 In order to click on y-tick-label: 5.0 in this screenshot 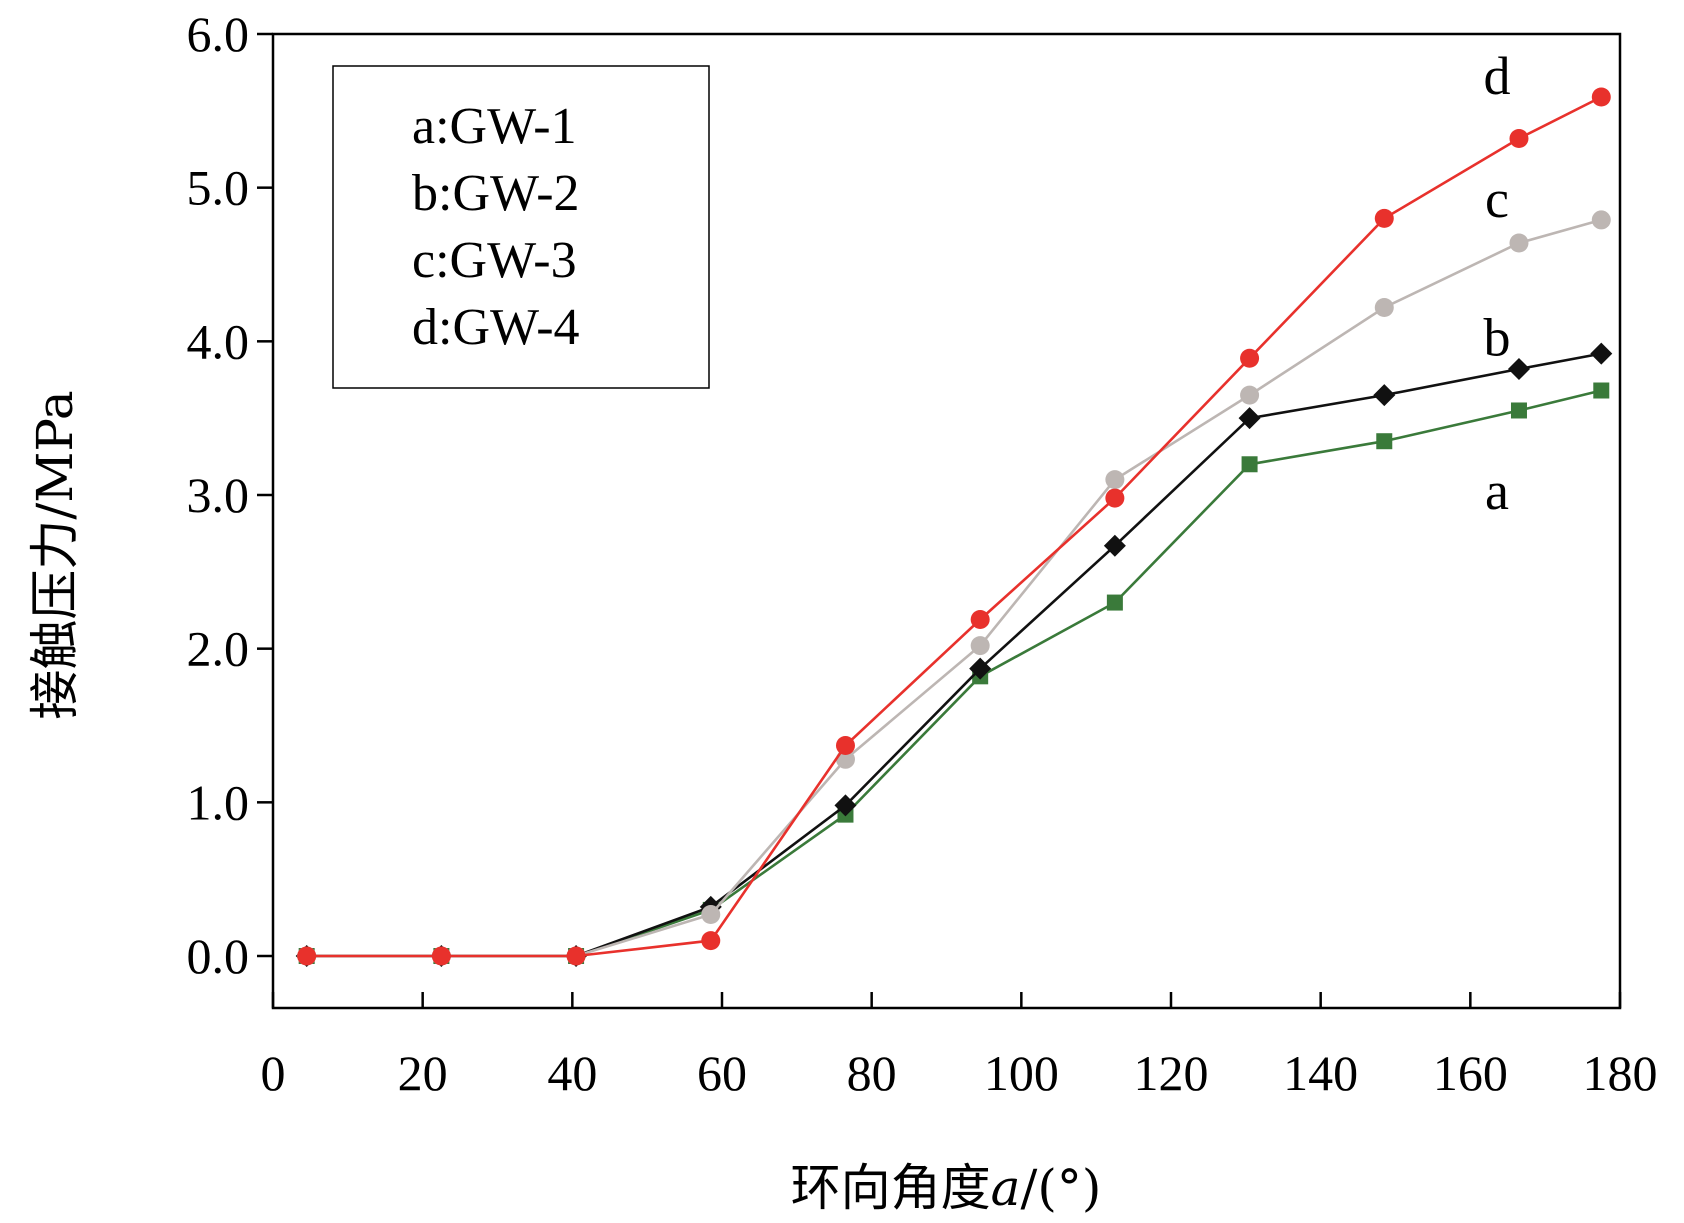, I will do `click(218, 188)`.